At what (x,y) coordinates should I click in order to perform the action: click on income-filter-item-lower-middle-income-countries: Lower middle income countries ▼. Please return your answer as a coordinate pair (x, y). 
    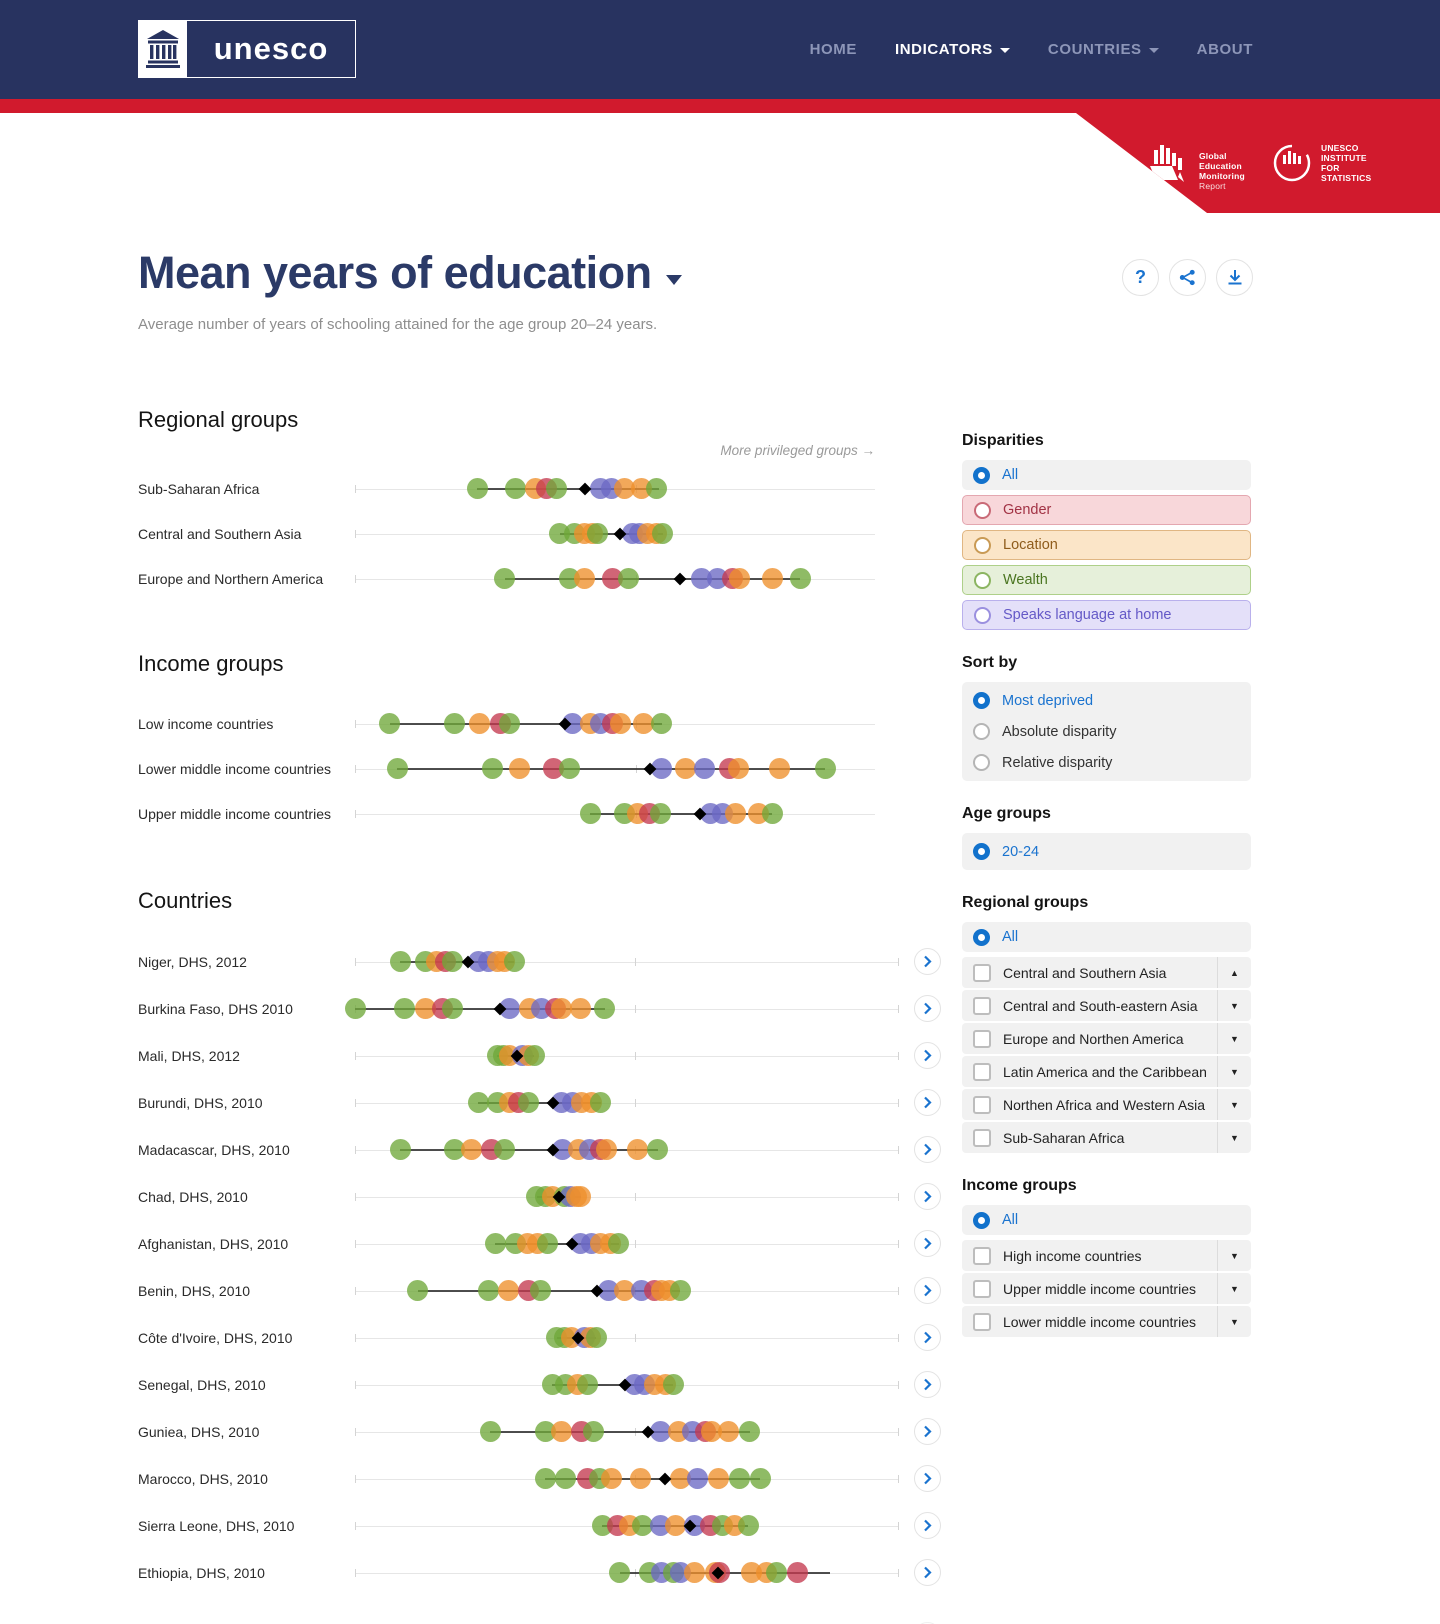
    Looking at the image, I should click on (1106, 1321).